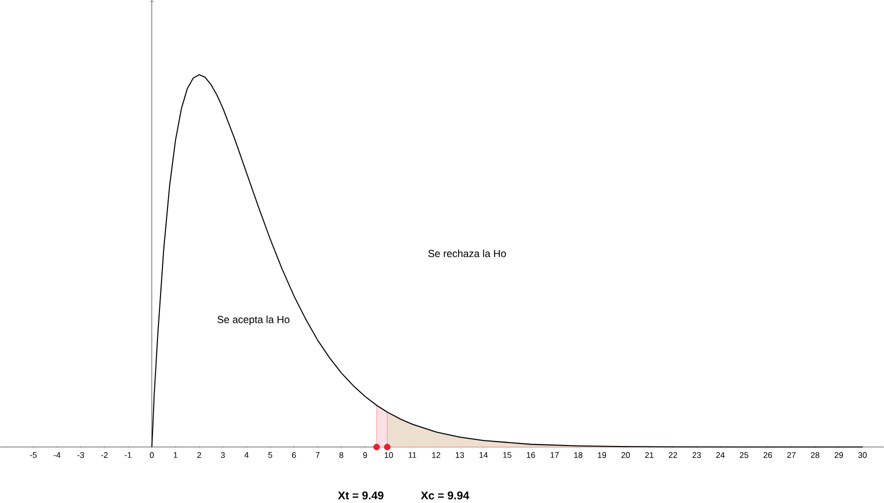  Describe the element at coordinates (57, 455) in the screenshot. I see `x-tick-label: -4` at that location.